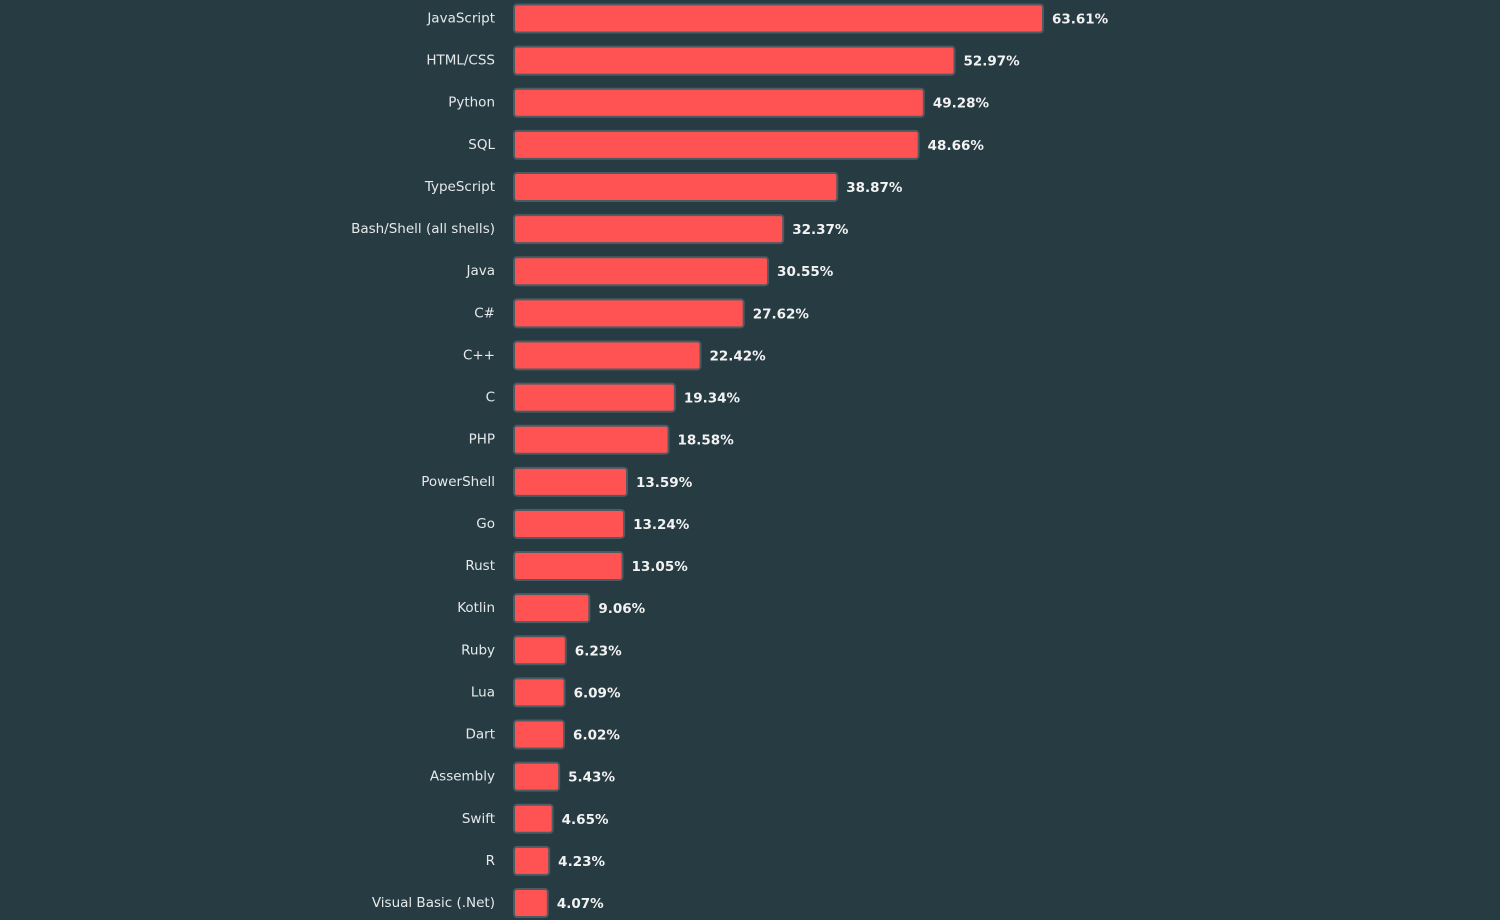 The width and height of the screenshot is (1500, 920). Describe the element at coordinates (580, 904) in the screenshot. I see `value-label: 4.07%` at that location.